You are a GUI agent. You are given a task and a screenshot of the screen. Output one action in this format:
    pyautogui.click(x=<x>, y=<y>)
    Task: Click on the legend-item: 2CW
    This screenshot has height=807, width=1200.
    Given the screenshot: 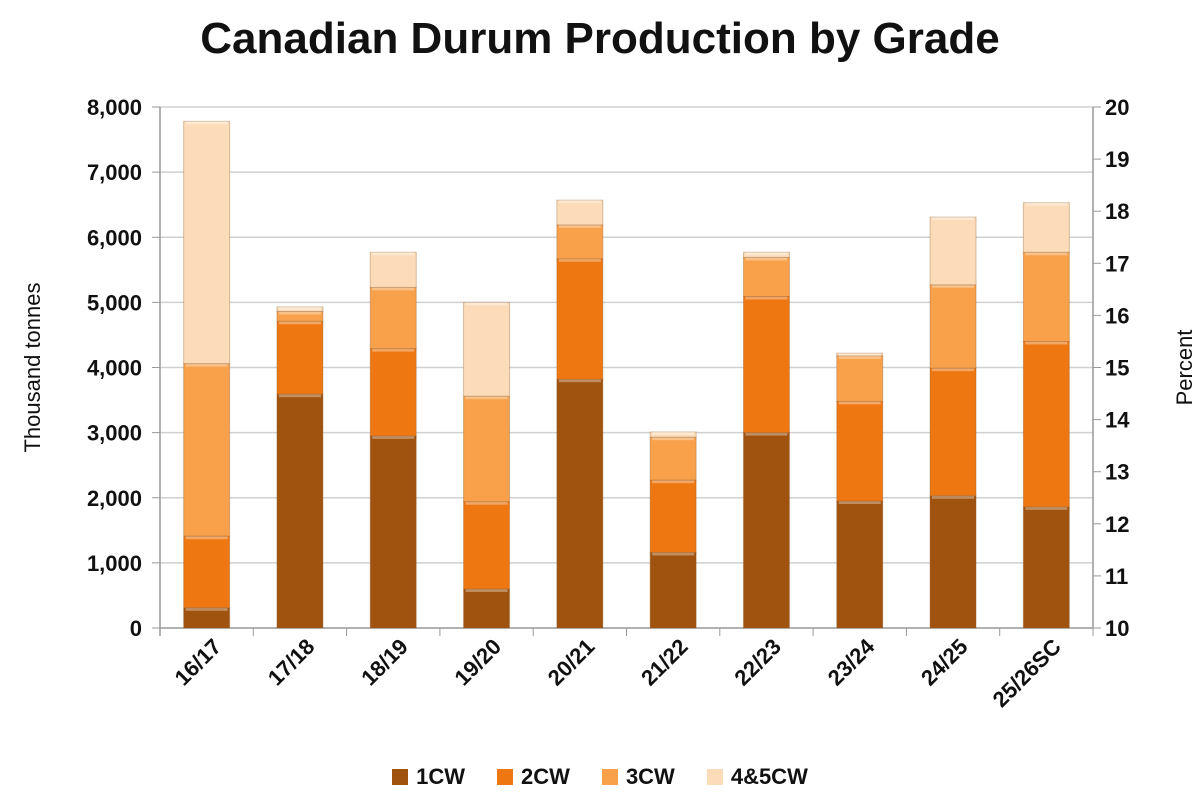 What is the action you would take?
    pyautogui.click(x=533, y=777)
    